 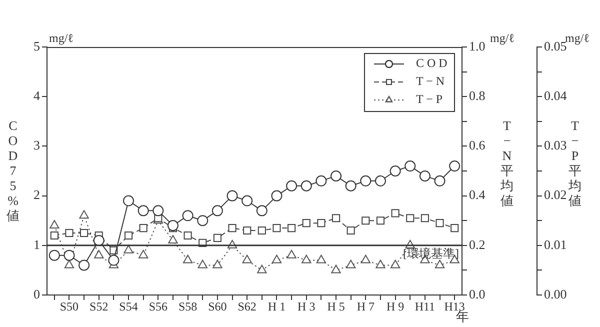 I want to click on legend-label: T − N, so click(x=430, y=81).